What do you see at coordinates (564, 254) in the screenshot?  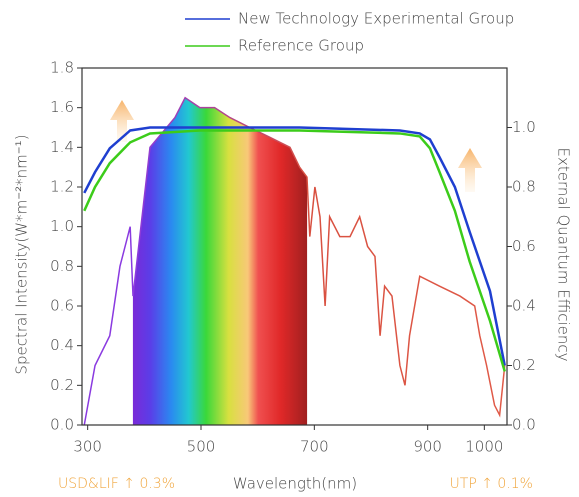 I see `y2-axis-label: External Quantum Efficiency` at bounding box center [564, 254].